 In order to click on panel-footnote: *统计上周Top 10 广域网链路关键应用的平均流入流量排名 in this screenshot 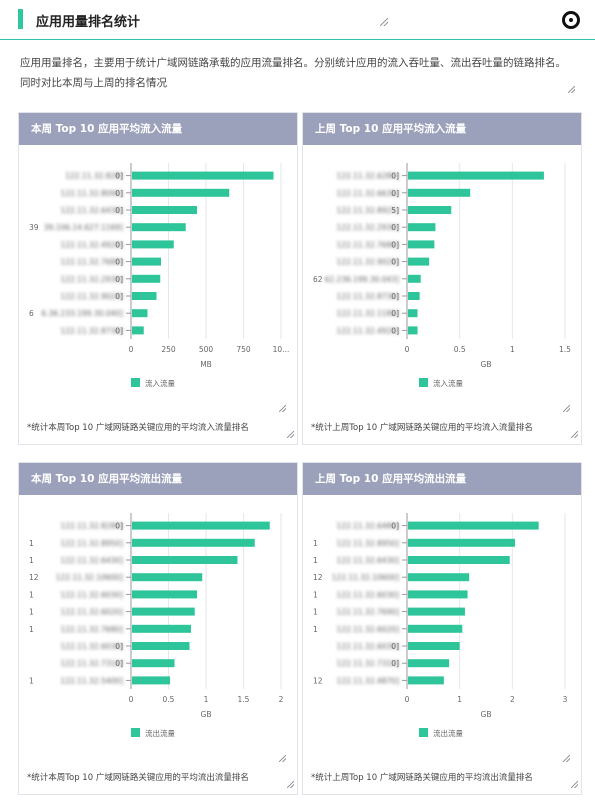, I will do `click(422, 428)`.